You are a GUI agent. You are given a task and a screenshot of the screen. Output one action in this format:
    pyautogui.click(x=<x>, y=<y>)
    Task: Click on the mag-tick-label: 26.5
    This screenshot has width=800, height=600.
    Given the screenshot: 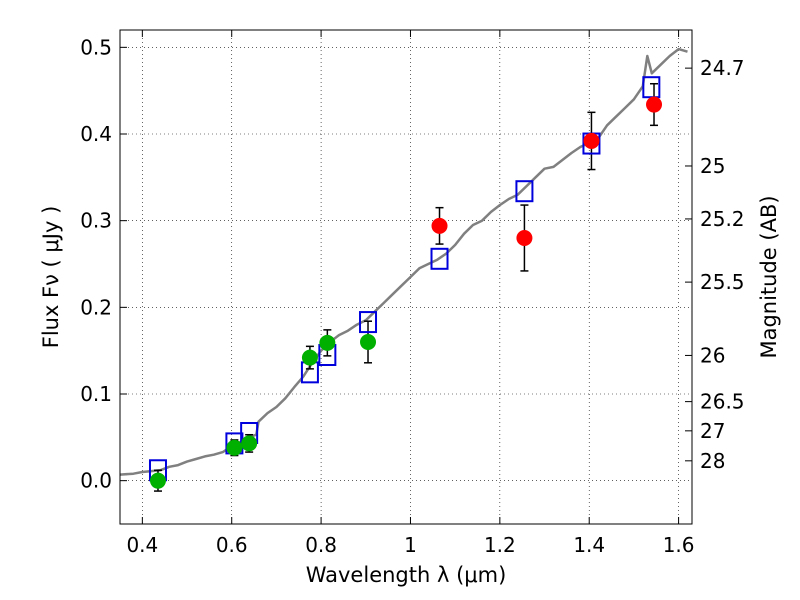 What is the action you would take?
    pyautogui.click(x=722, y=402)
    